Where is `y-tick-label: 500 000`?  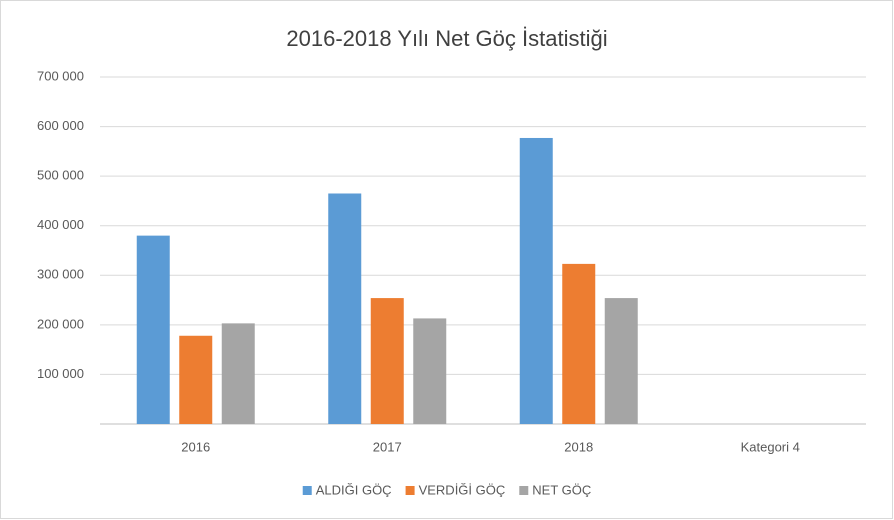 y-tick-label: 500 000 is located at coordinates (60, 175).